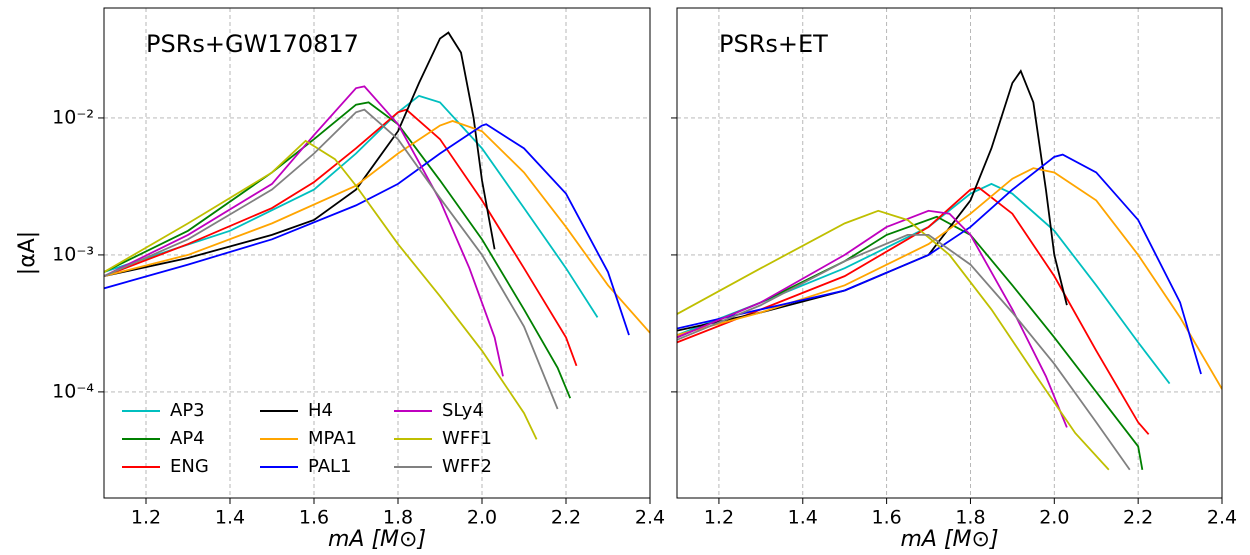 The image size is (1250, 555). Describe the element at coordinates (187, 438) in the screenshot. I see `legend-label: AP4` at that location.